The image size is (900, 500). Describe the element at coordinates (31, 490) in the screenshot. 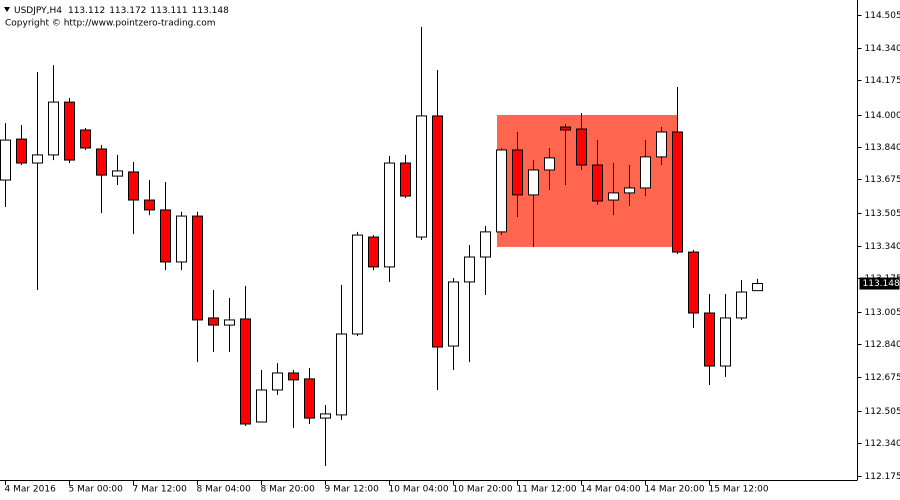

I see `x-tick-label: 4 Mar 2016` at that location.